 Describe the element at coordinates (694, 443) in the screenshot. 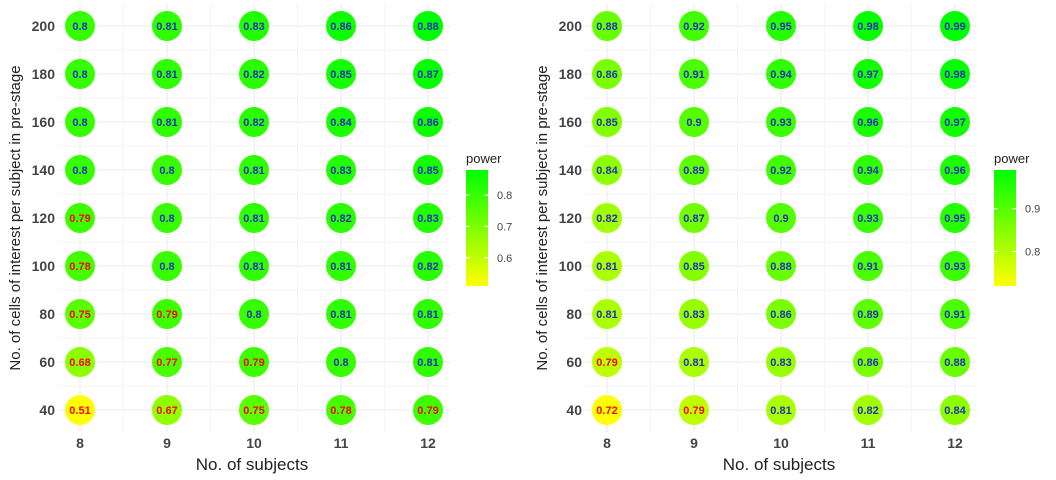

I see `x-tick-label: 9` at that location.